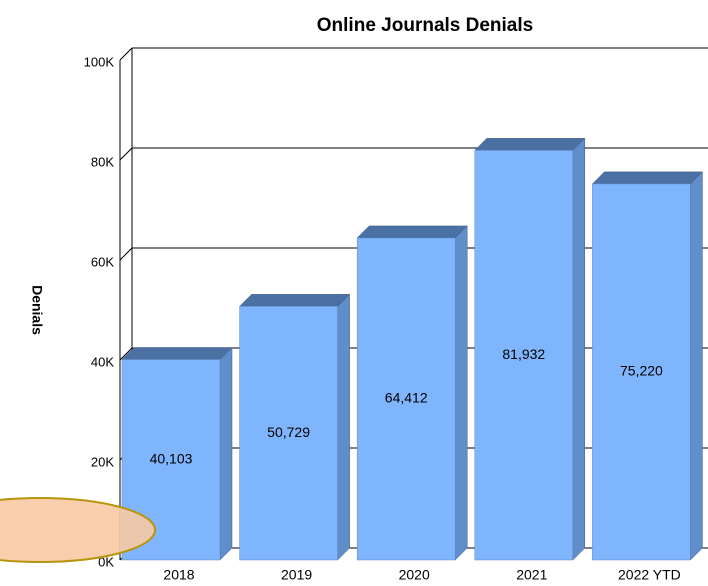 This screenshot has width=708, height=586. I want to click on highlight-ellipse, so click(78, 530).